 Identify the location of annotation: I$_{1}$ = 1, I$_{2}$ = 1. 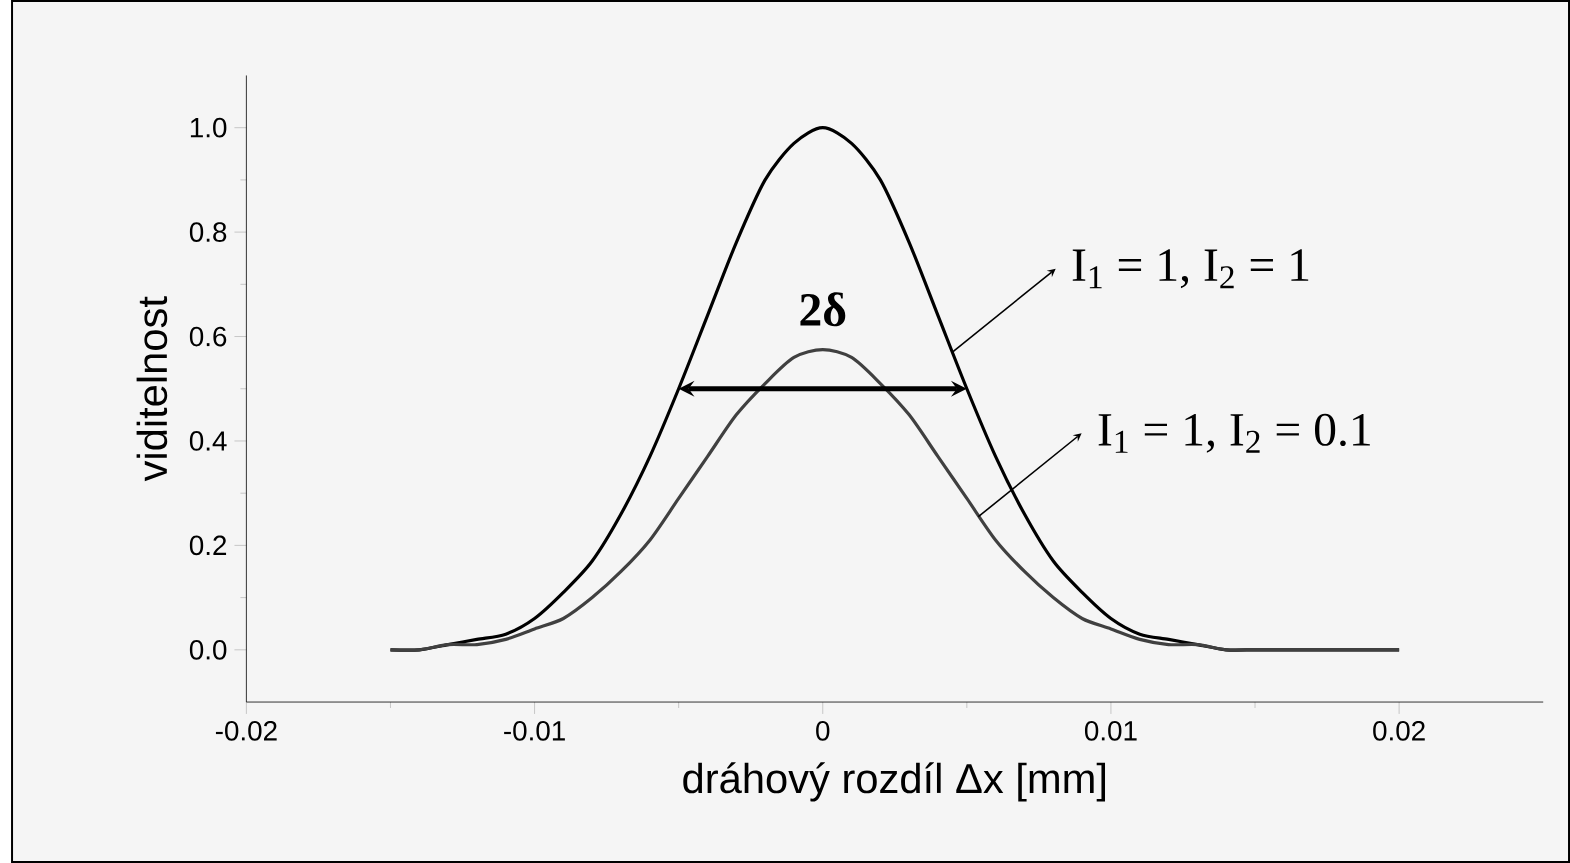
(1190, 269).